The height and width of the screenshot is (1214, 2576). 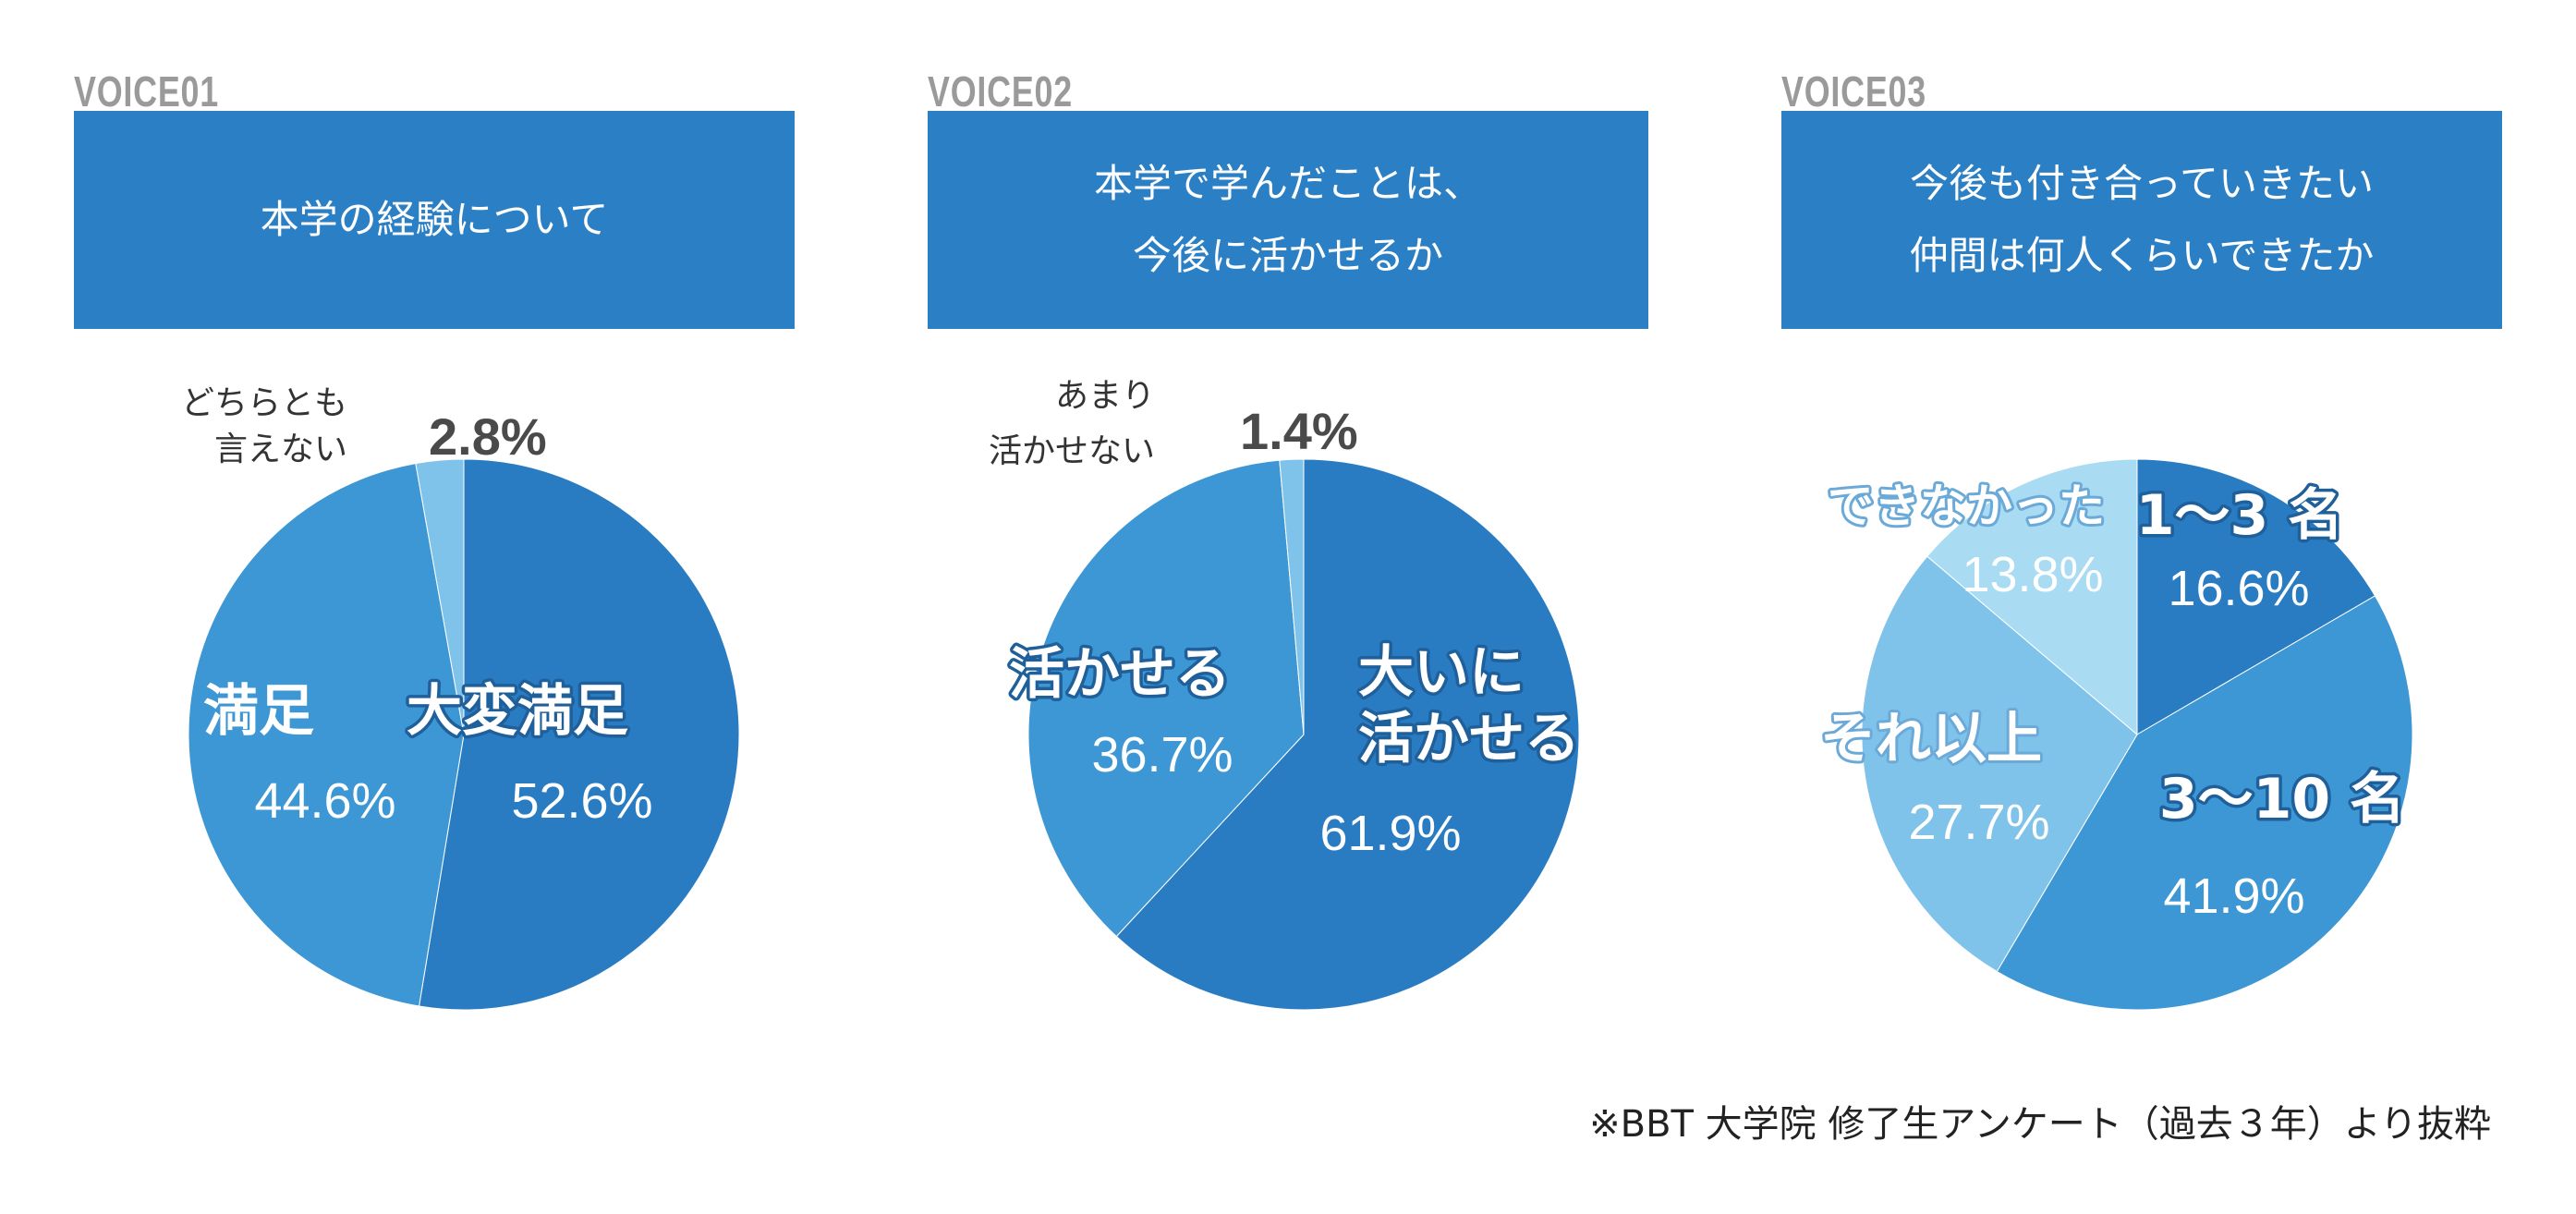 I want to click on slice-label: 大変満足, so click(x=517, y=711).